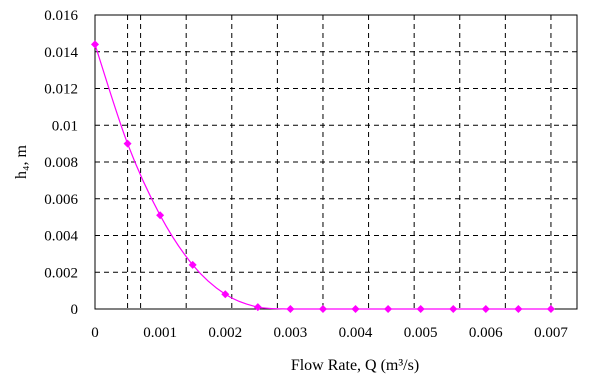 The height and width of the screenshot is (381, 590). I want to click on x-axis-title: Flow Rate, Q (m³/s), so click(355, 365).